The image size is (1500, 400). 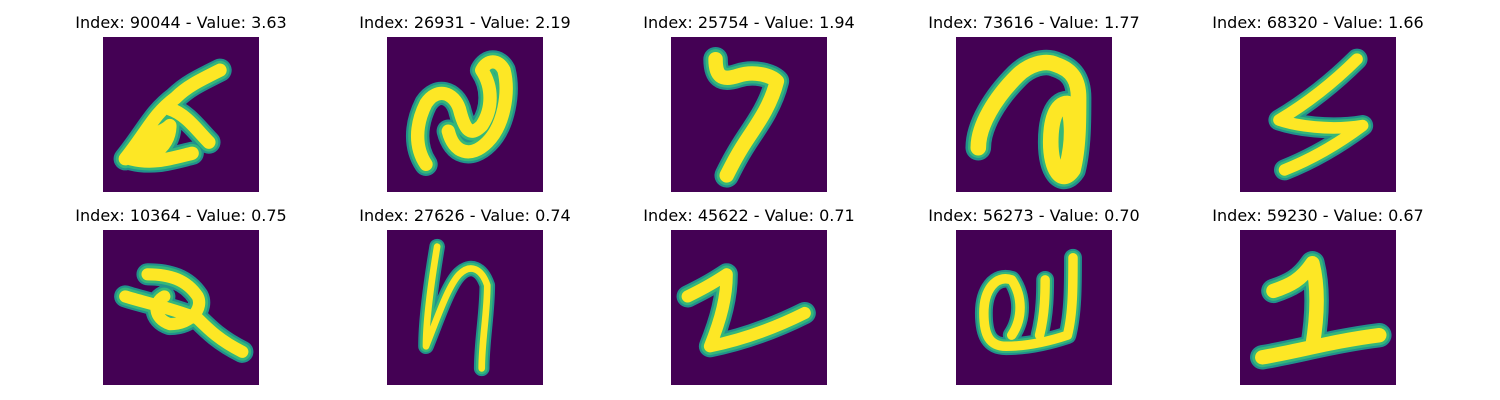 I want to click on panel-title: Index: 26931 - Value: 2.19, so click(x=465, y=22).